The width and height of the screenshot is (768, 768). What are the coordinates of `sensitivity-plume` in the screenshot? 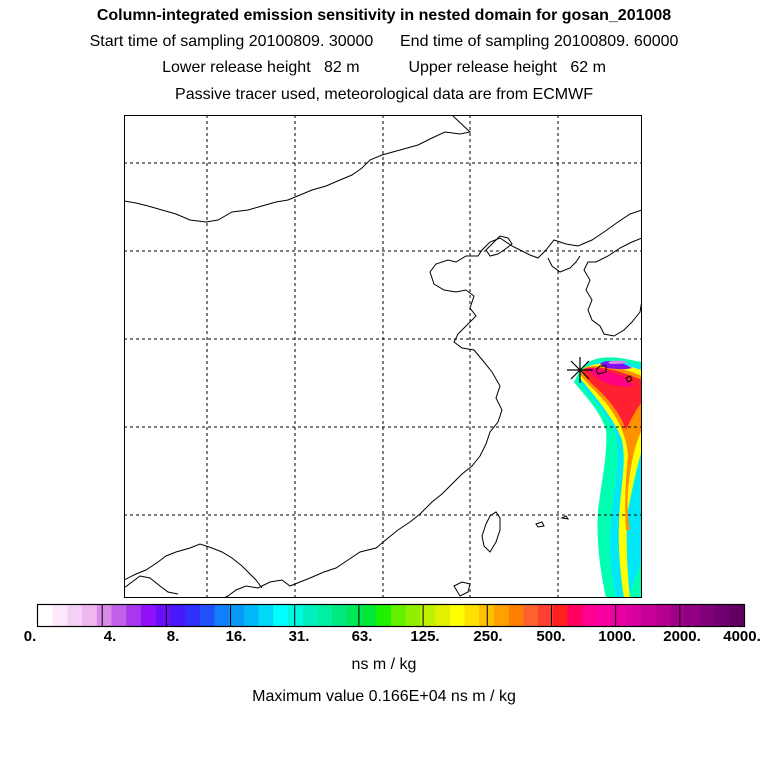 It's located at (608, 477).